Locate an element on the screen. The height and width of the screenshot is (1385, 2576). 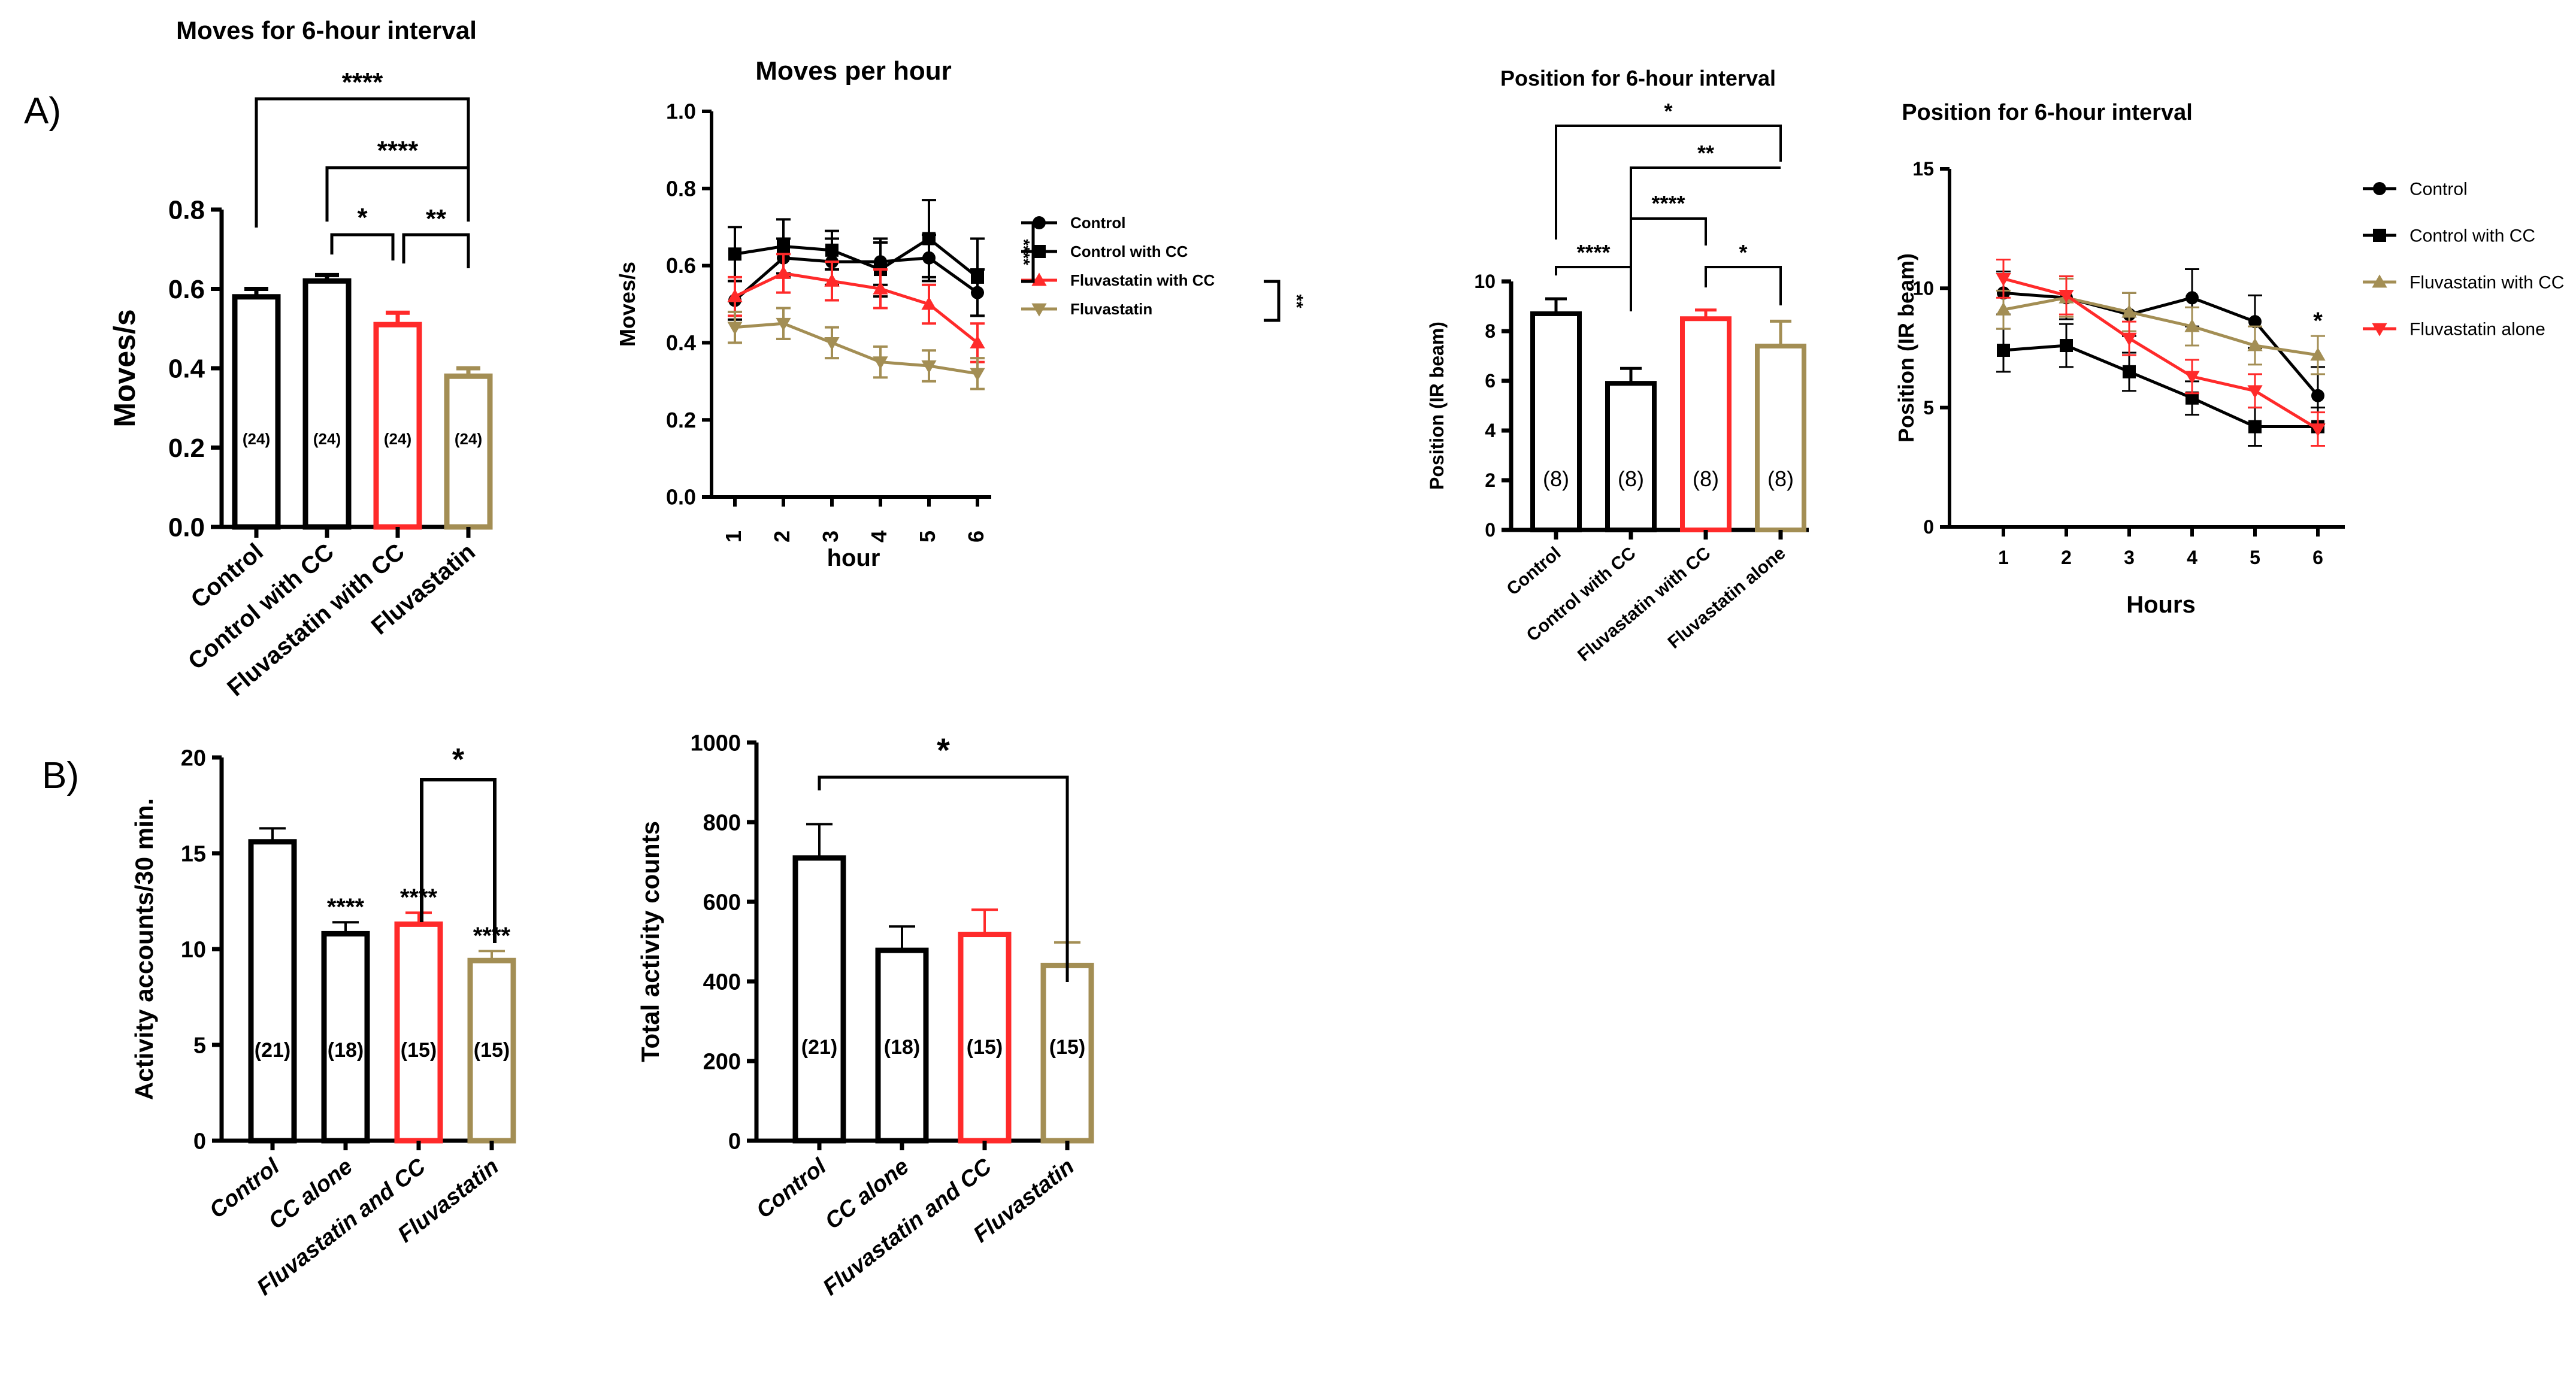
act30-significance-label: * is located at coordinates (458, 759).